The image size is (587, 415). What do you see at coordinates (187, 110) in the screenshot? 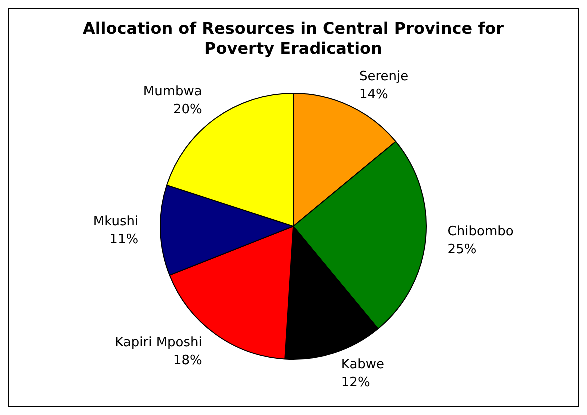
I see `data-label: 20%` at bounding box center [187, 110].